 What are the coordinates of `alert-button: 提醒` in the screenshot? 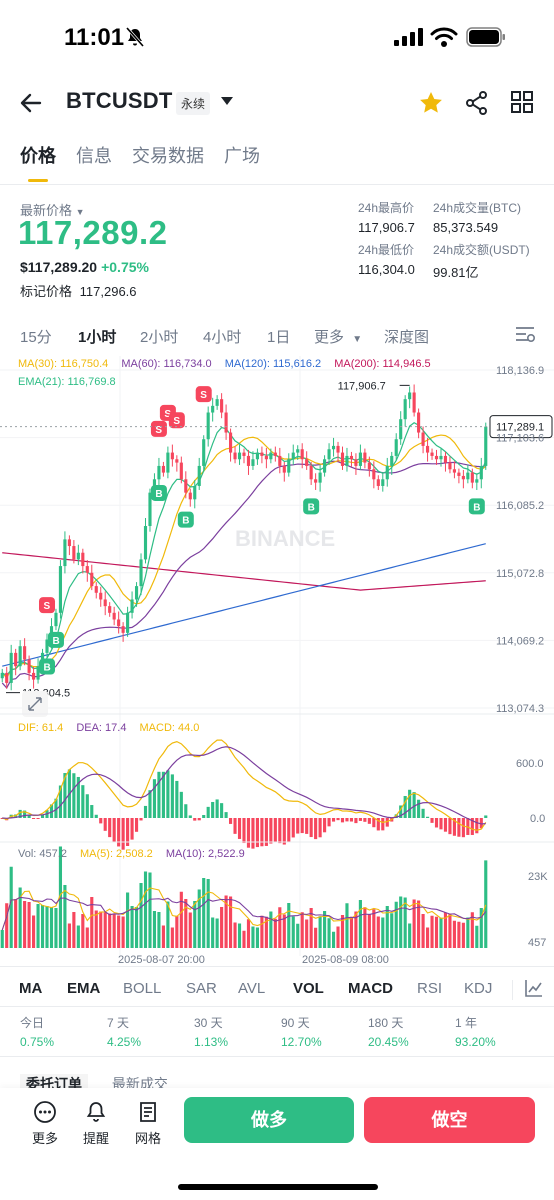 It's located at (96, 1123).